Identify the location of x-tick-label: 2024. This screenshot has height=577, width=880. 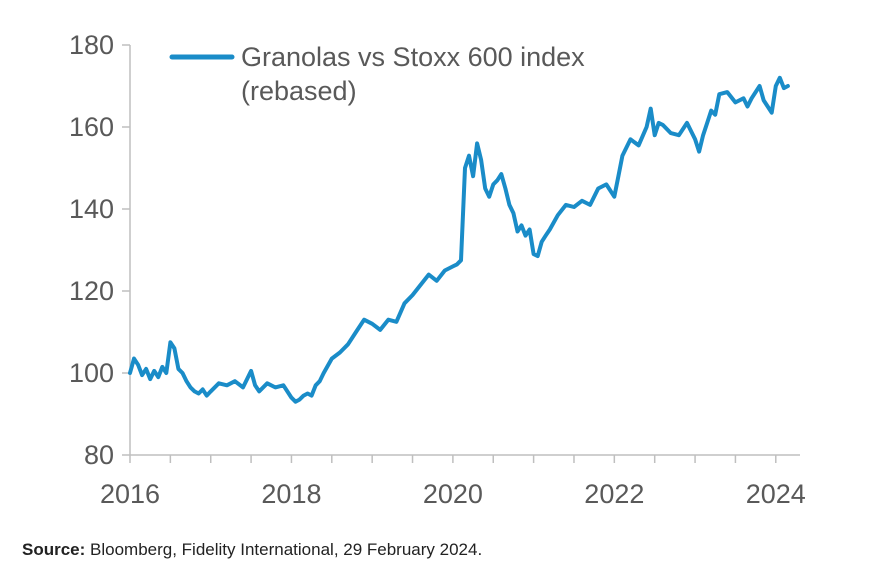
(776, 494).